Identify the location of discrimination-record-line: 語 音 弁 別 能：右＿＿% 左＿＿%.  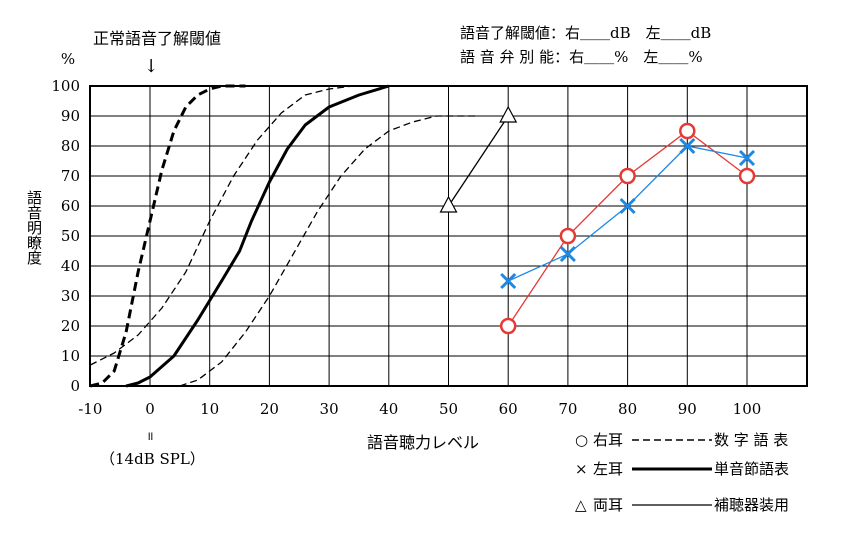
(581, 57).